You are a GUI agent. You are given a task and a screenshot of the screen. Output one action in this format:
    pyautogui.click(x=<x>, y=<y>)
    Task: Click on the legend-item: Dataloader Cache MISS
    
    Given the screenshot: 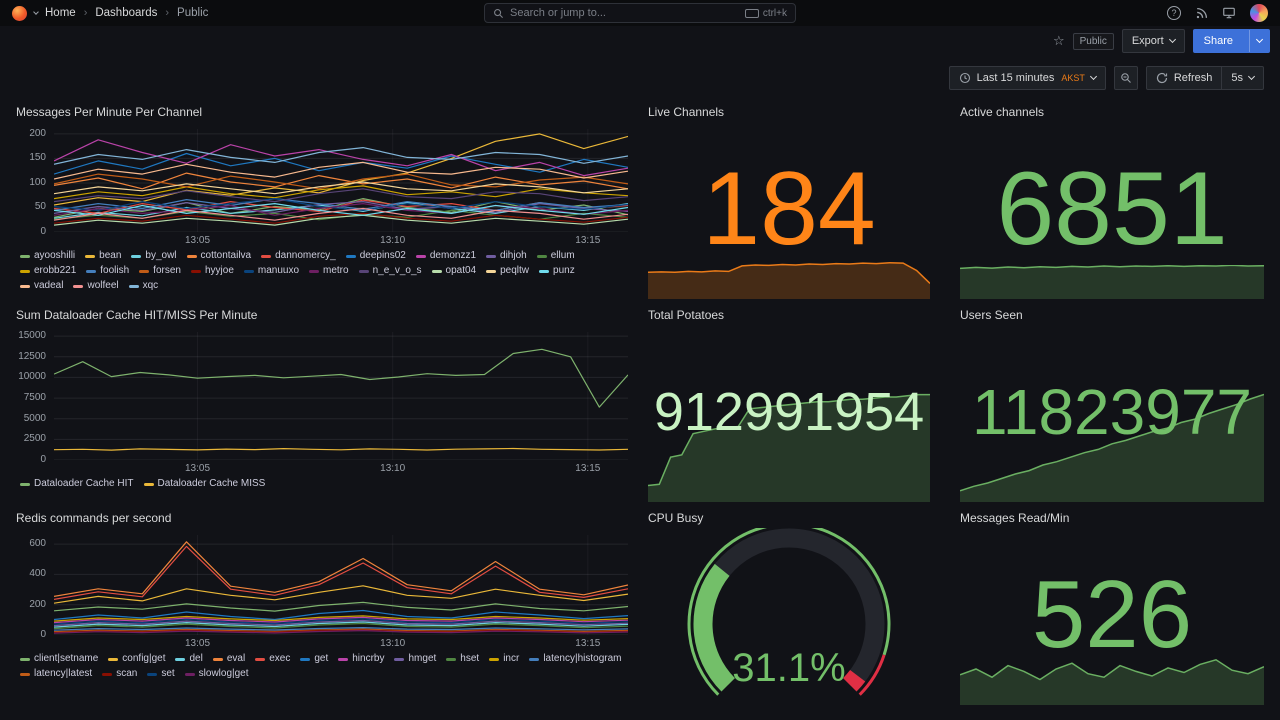 What is the action you would take?
    pyautogui.click(x=204, y=484)
    